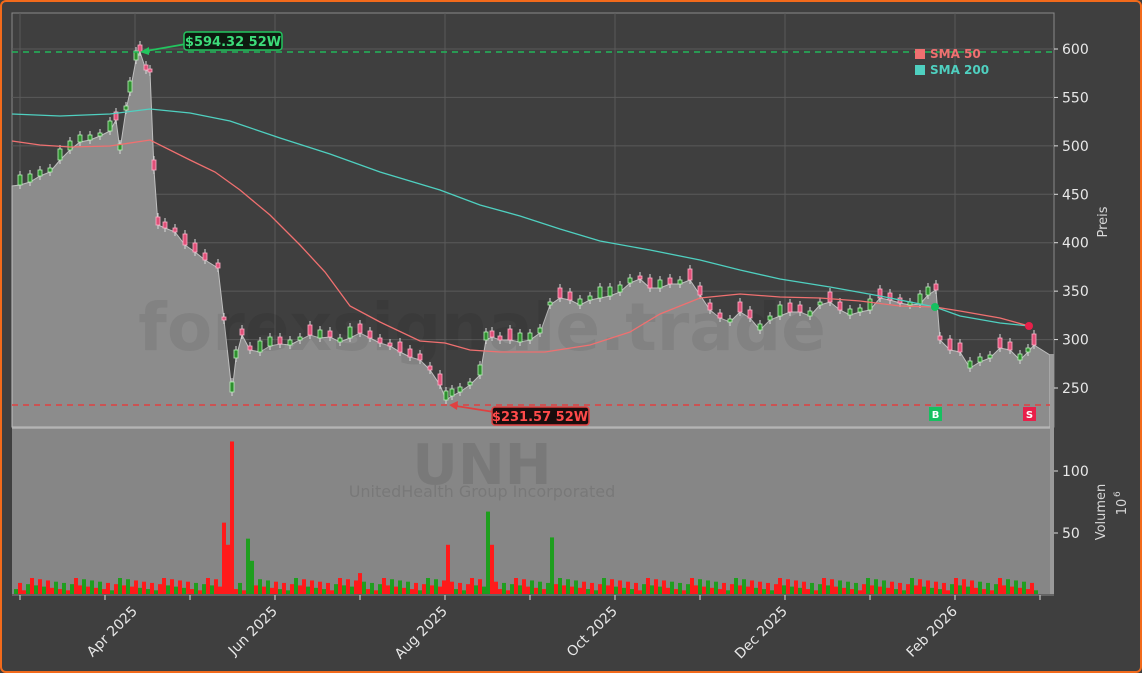  I want to click on company-watermark: UnitedHealth Group Incorporated, so click(482, 491).